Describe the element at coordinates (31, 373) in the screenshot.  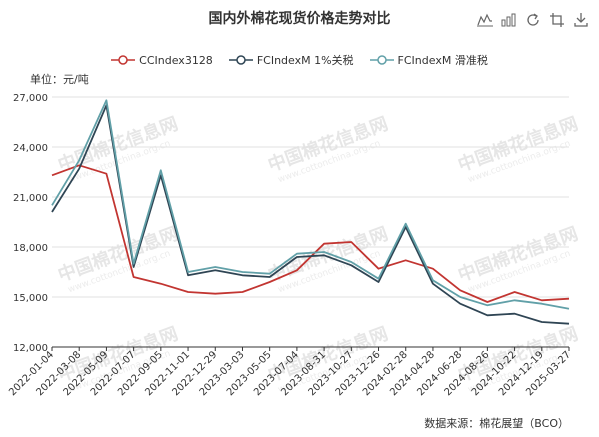
I see `x-tick-label: 2022-01-04` at that location.